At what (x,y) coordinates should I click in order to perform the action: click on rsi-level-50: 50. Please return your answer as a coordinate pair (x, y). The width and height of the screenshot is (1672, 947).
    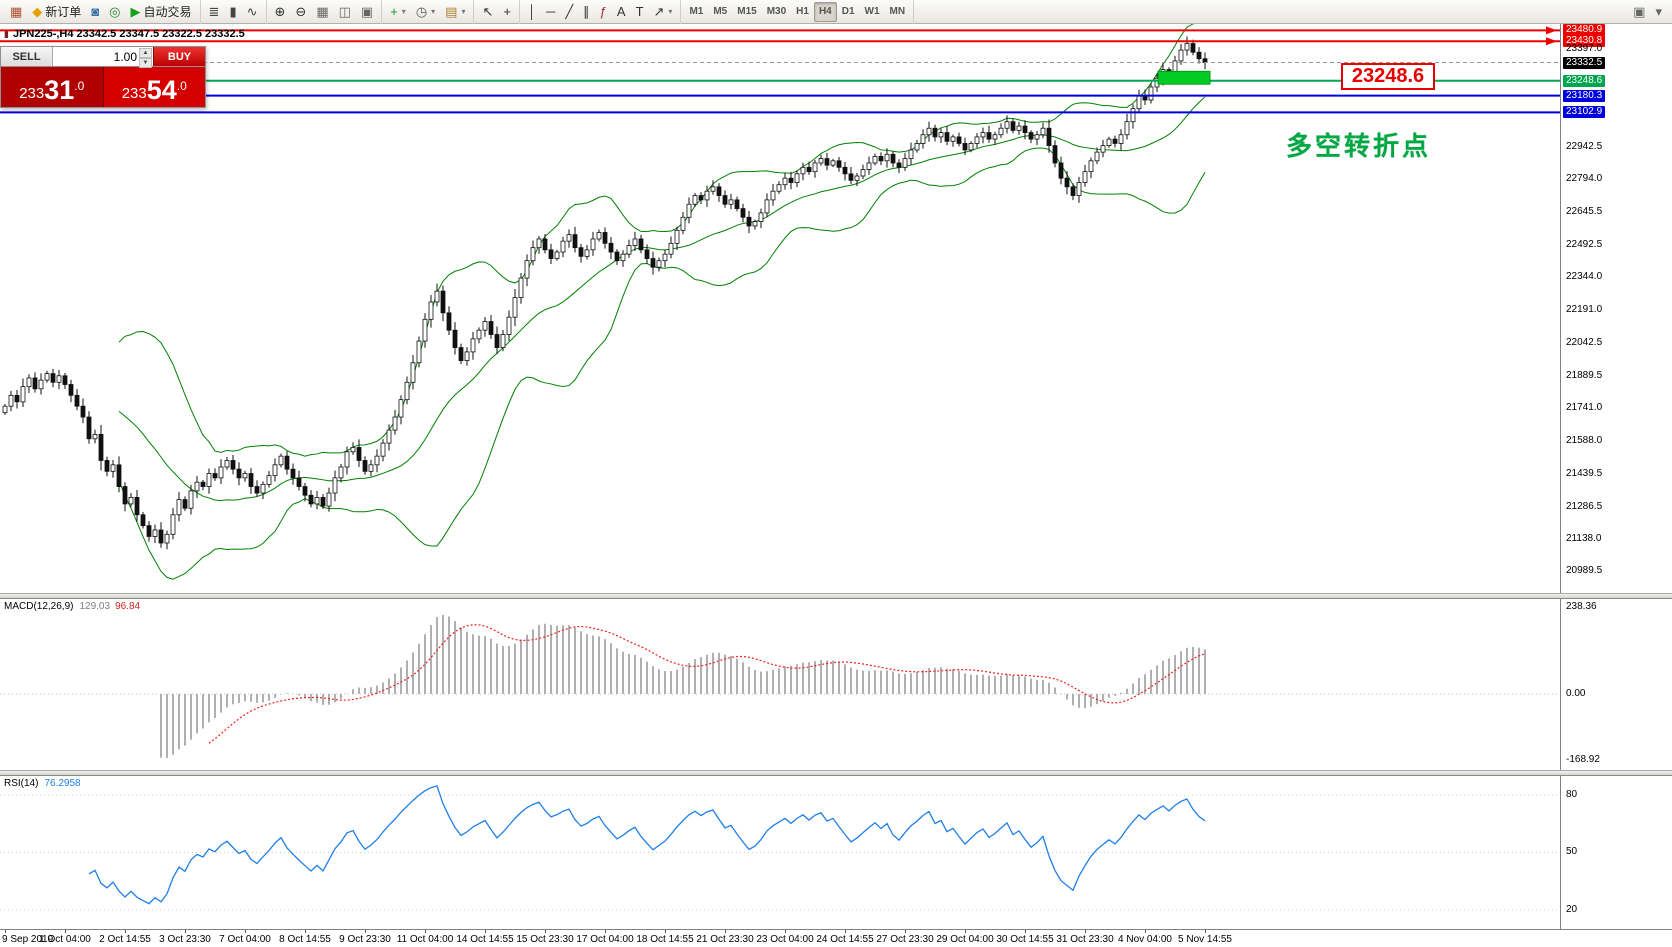
    Looking at the image, I should click on (1572, 851).